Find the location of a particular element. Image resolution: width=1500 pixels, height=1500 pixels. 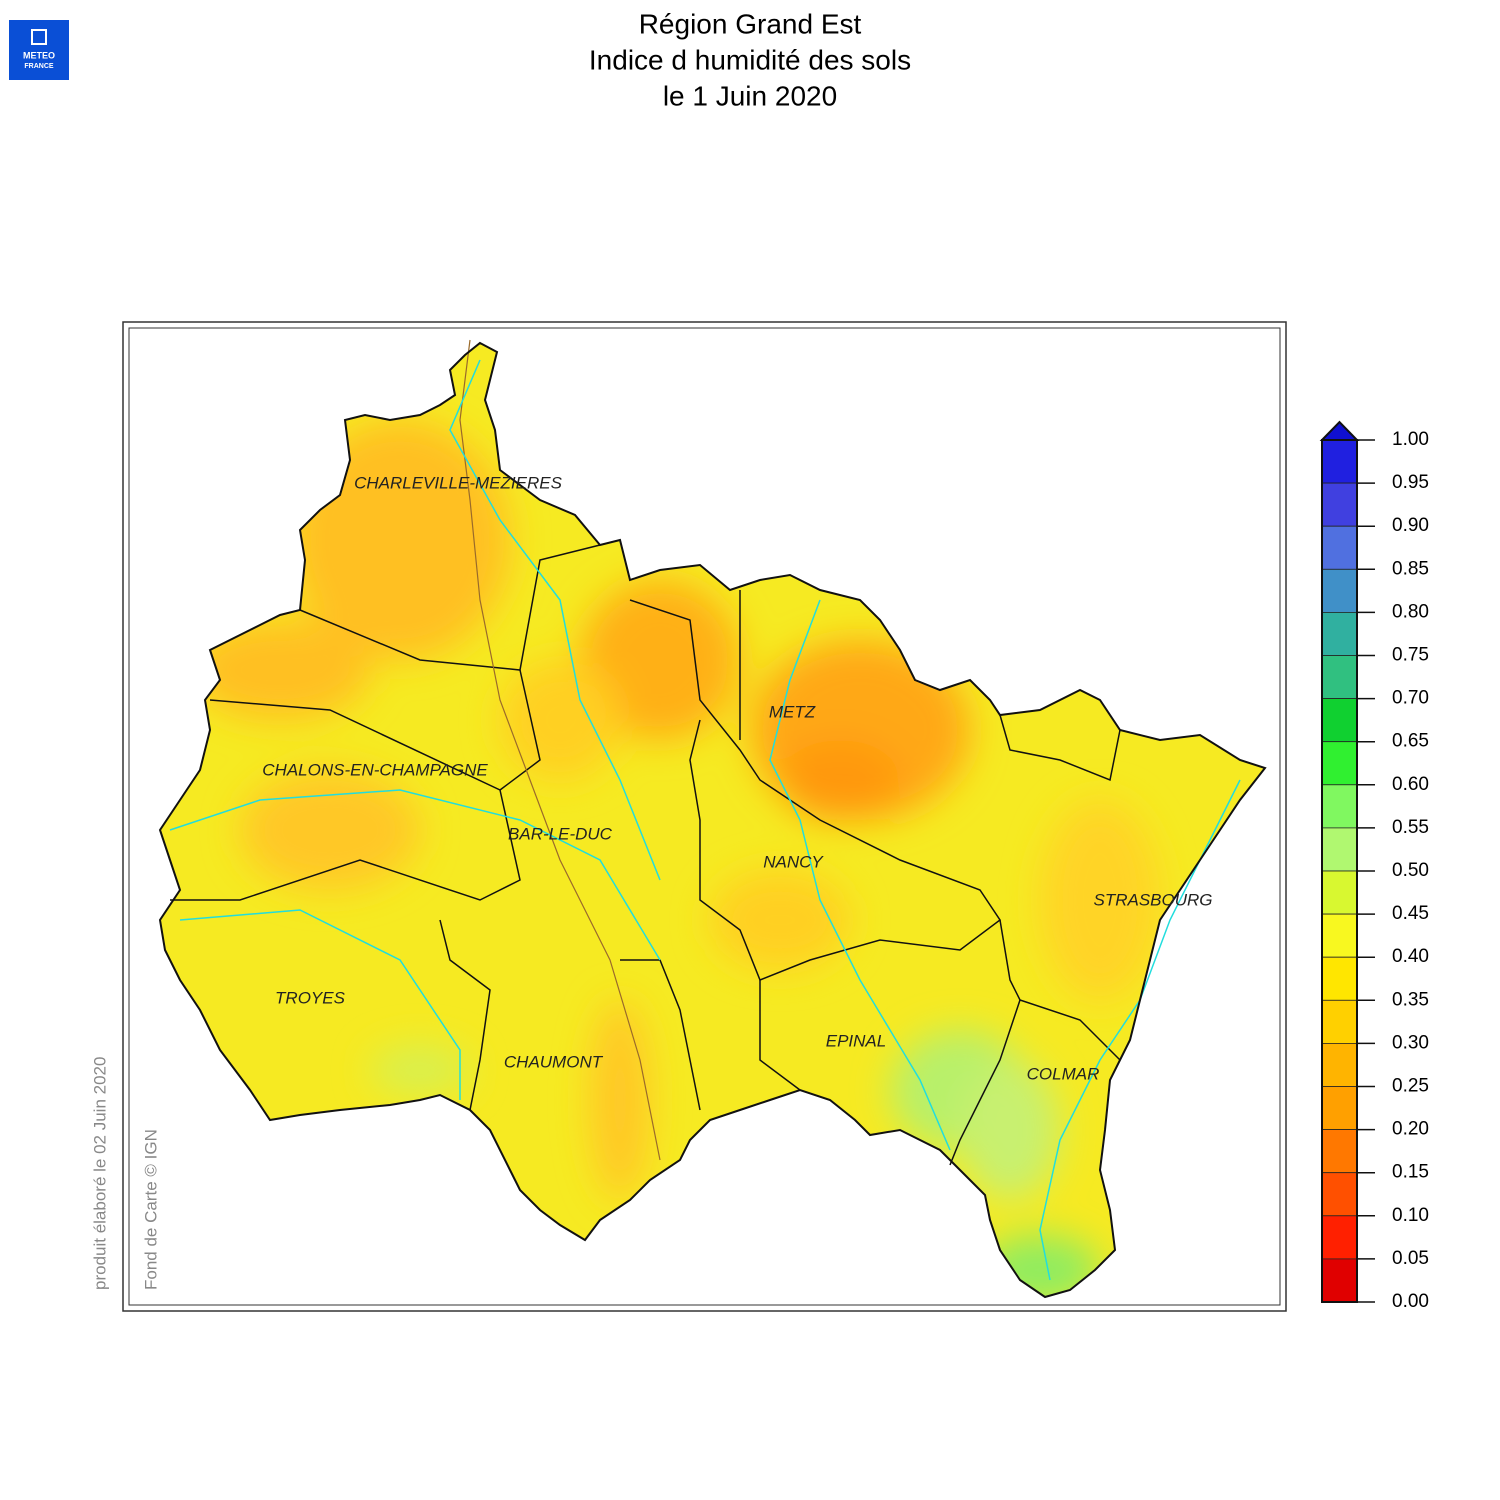

city-label: CHARLEVILLE-MEZIERES is located at coordinates (458, 482).